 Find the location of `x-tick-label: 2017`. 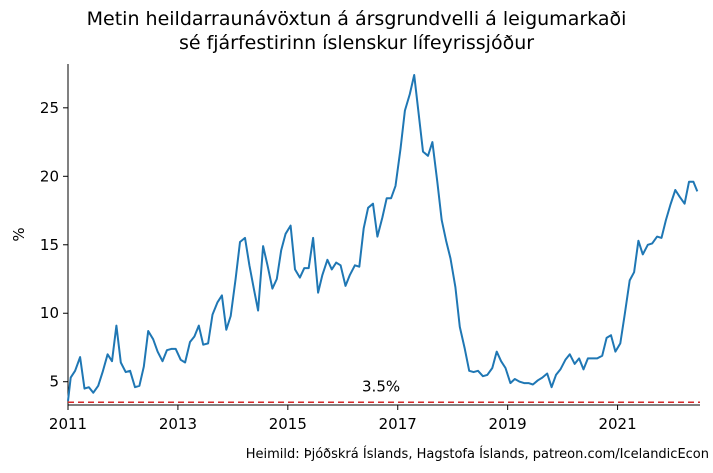

x-tick-label: 2017 is located at coordinates (398, 424).